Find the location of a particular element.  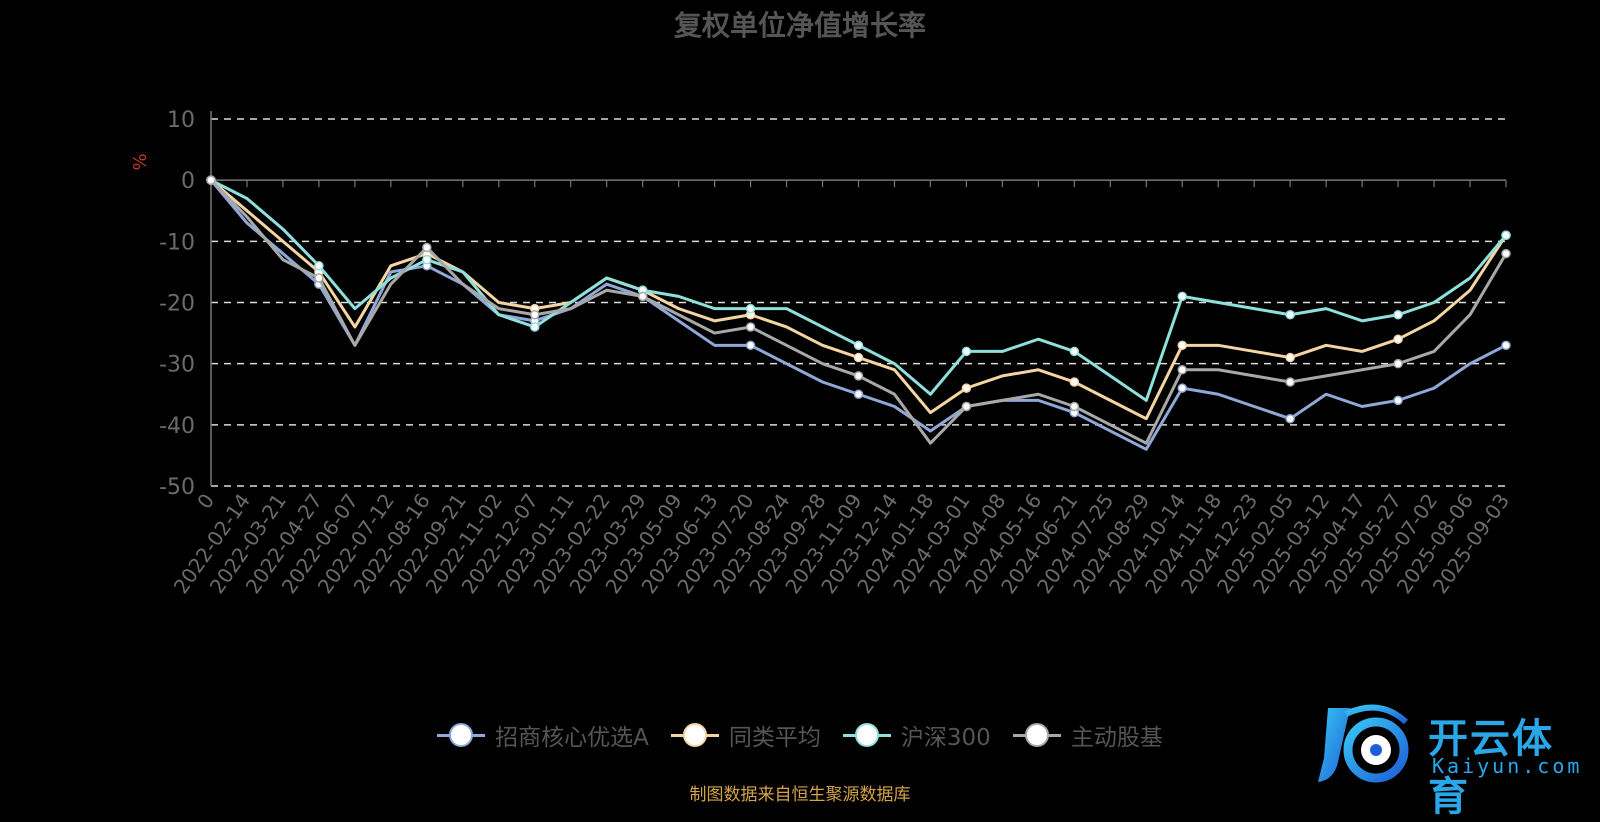

legend-item: 沪深300 is located at coordinates (916, 735).